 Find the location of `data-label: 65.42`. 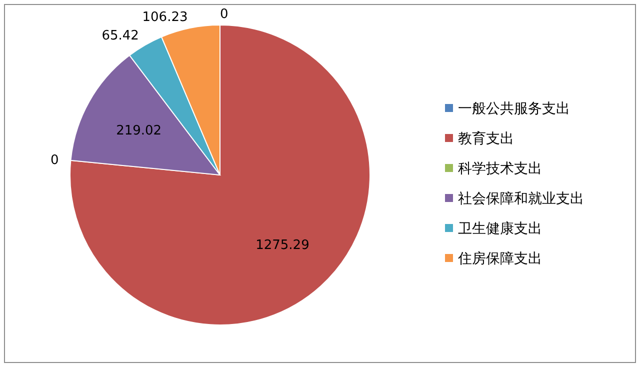

data-label: 65.42 is located at coordinates (120, 36).